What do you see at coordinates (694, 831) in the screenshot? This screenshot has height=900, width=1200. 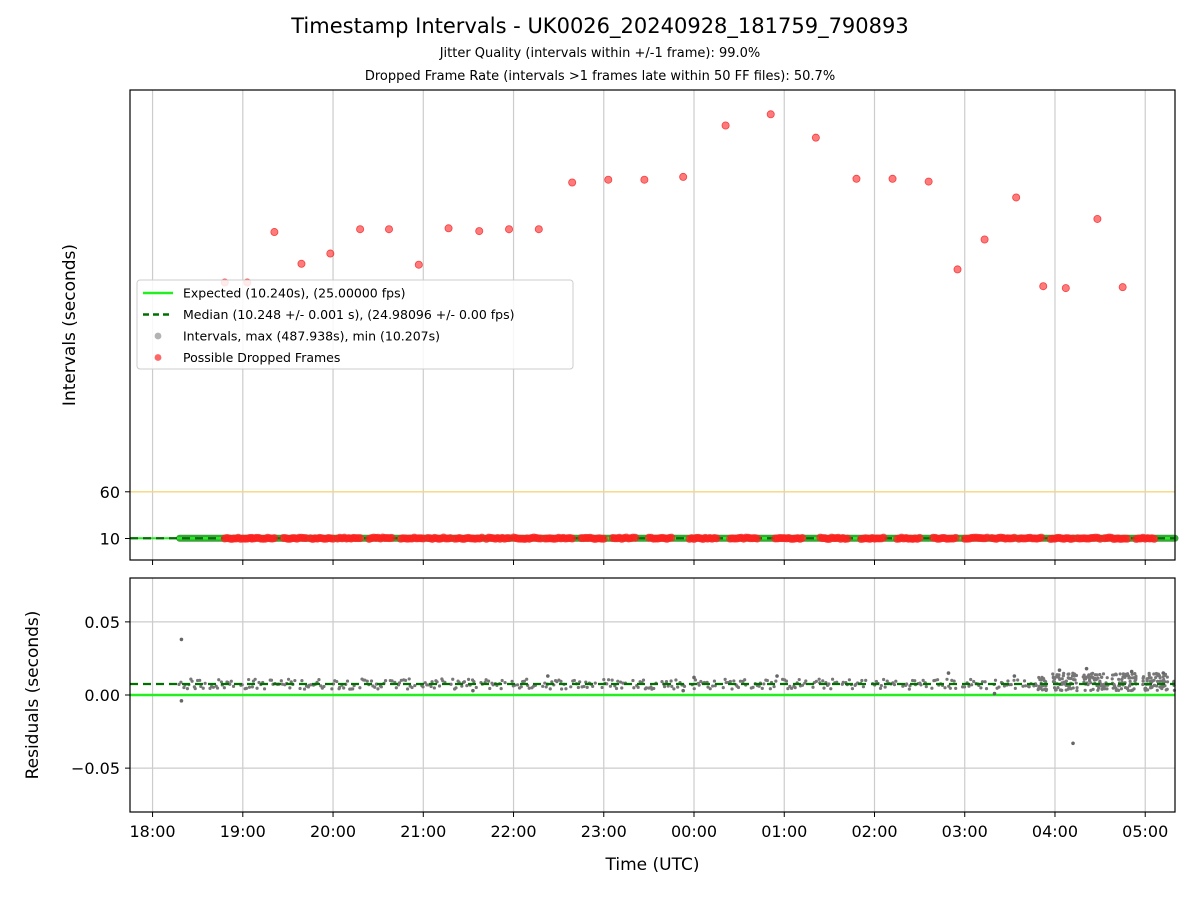 I see `x-tick-label: 00:00` at bounding box center [694, 831].